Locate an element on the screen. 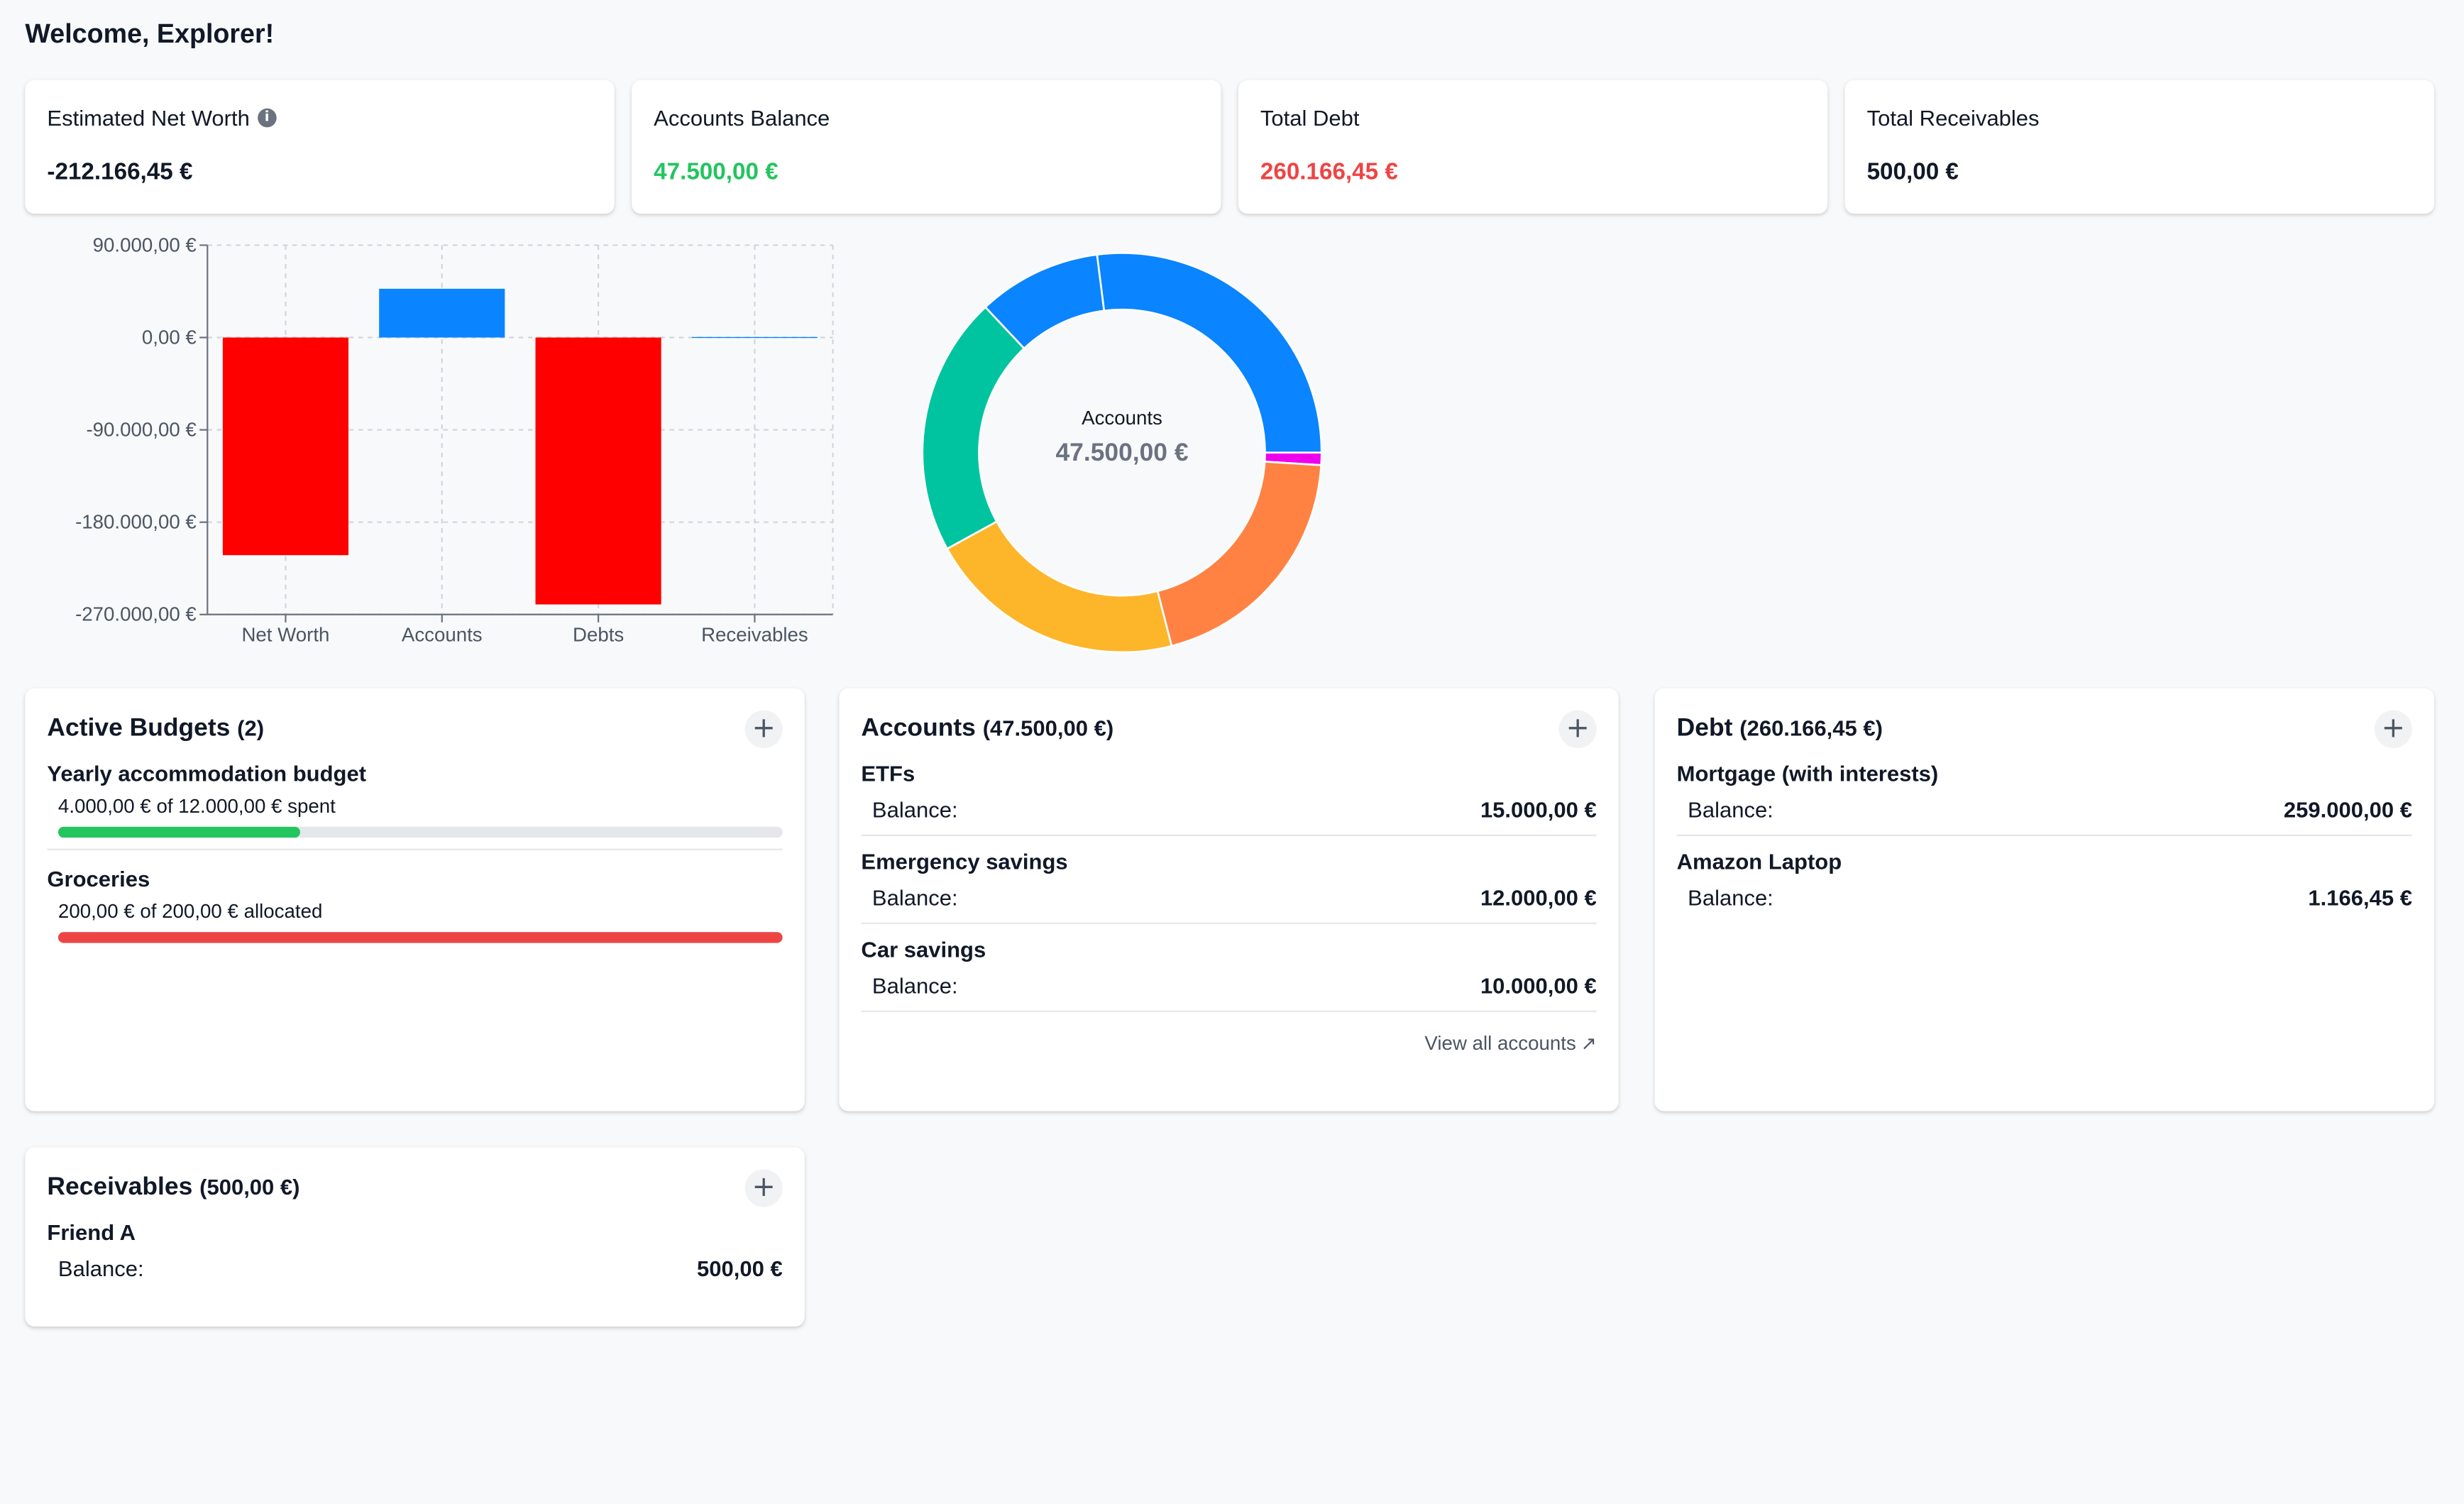  add-debt-button: + is located at coordinates (2393, 729).